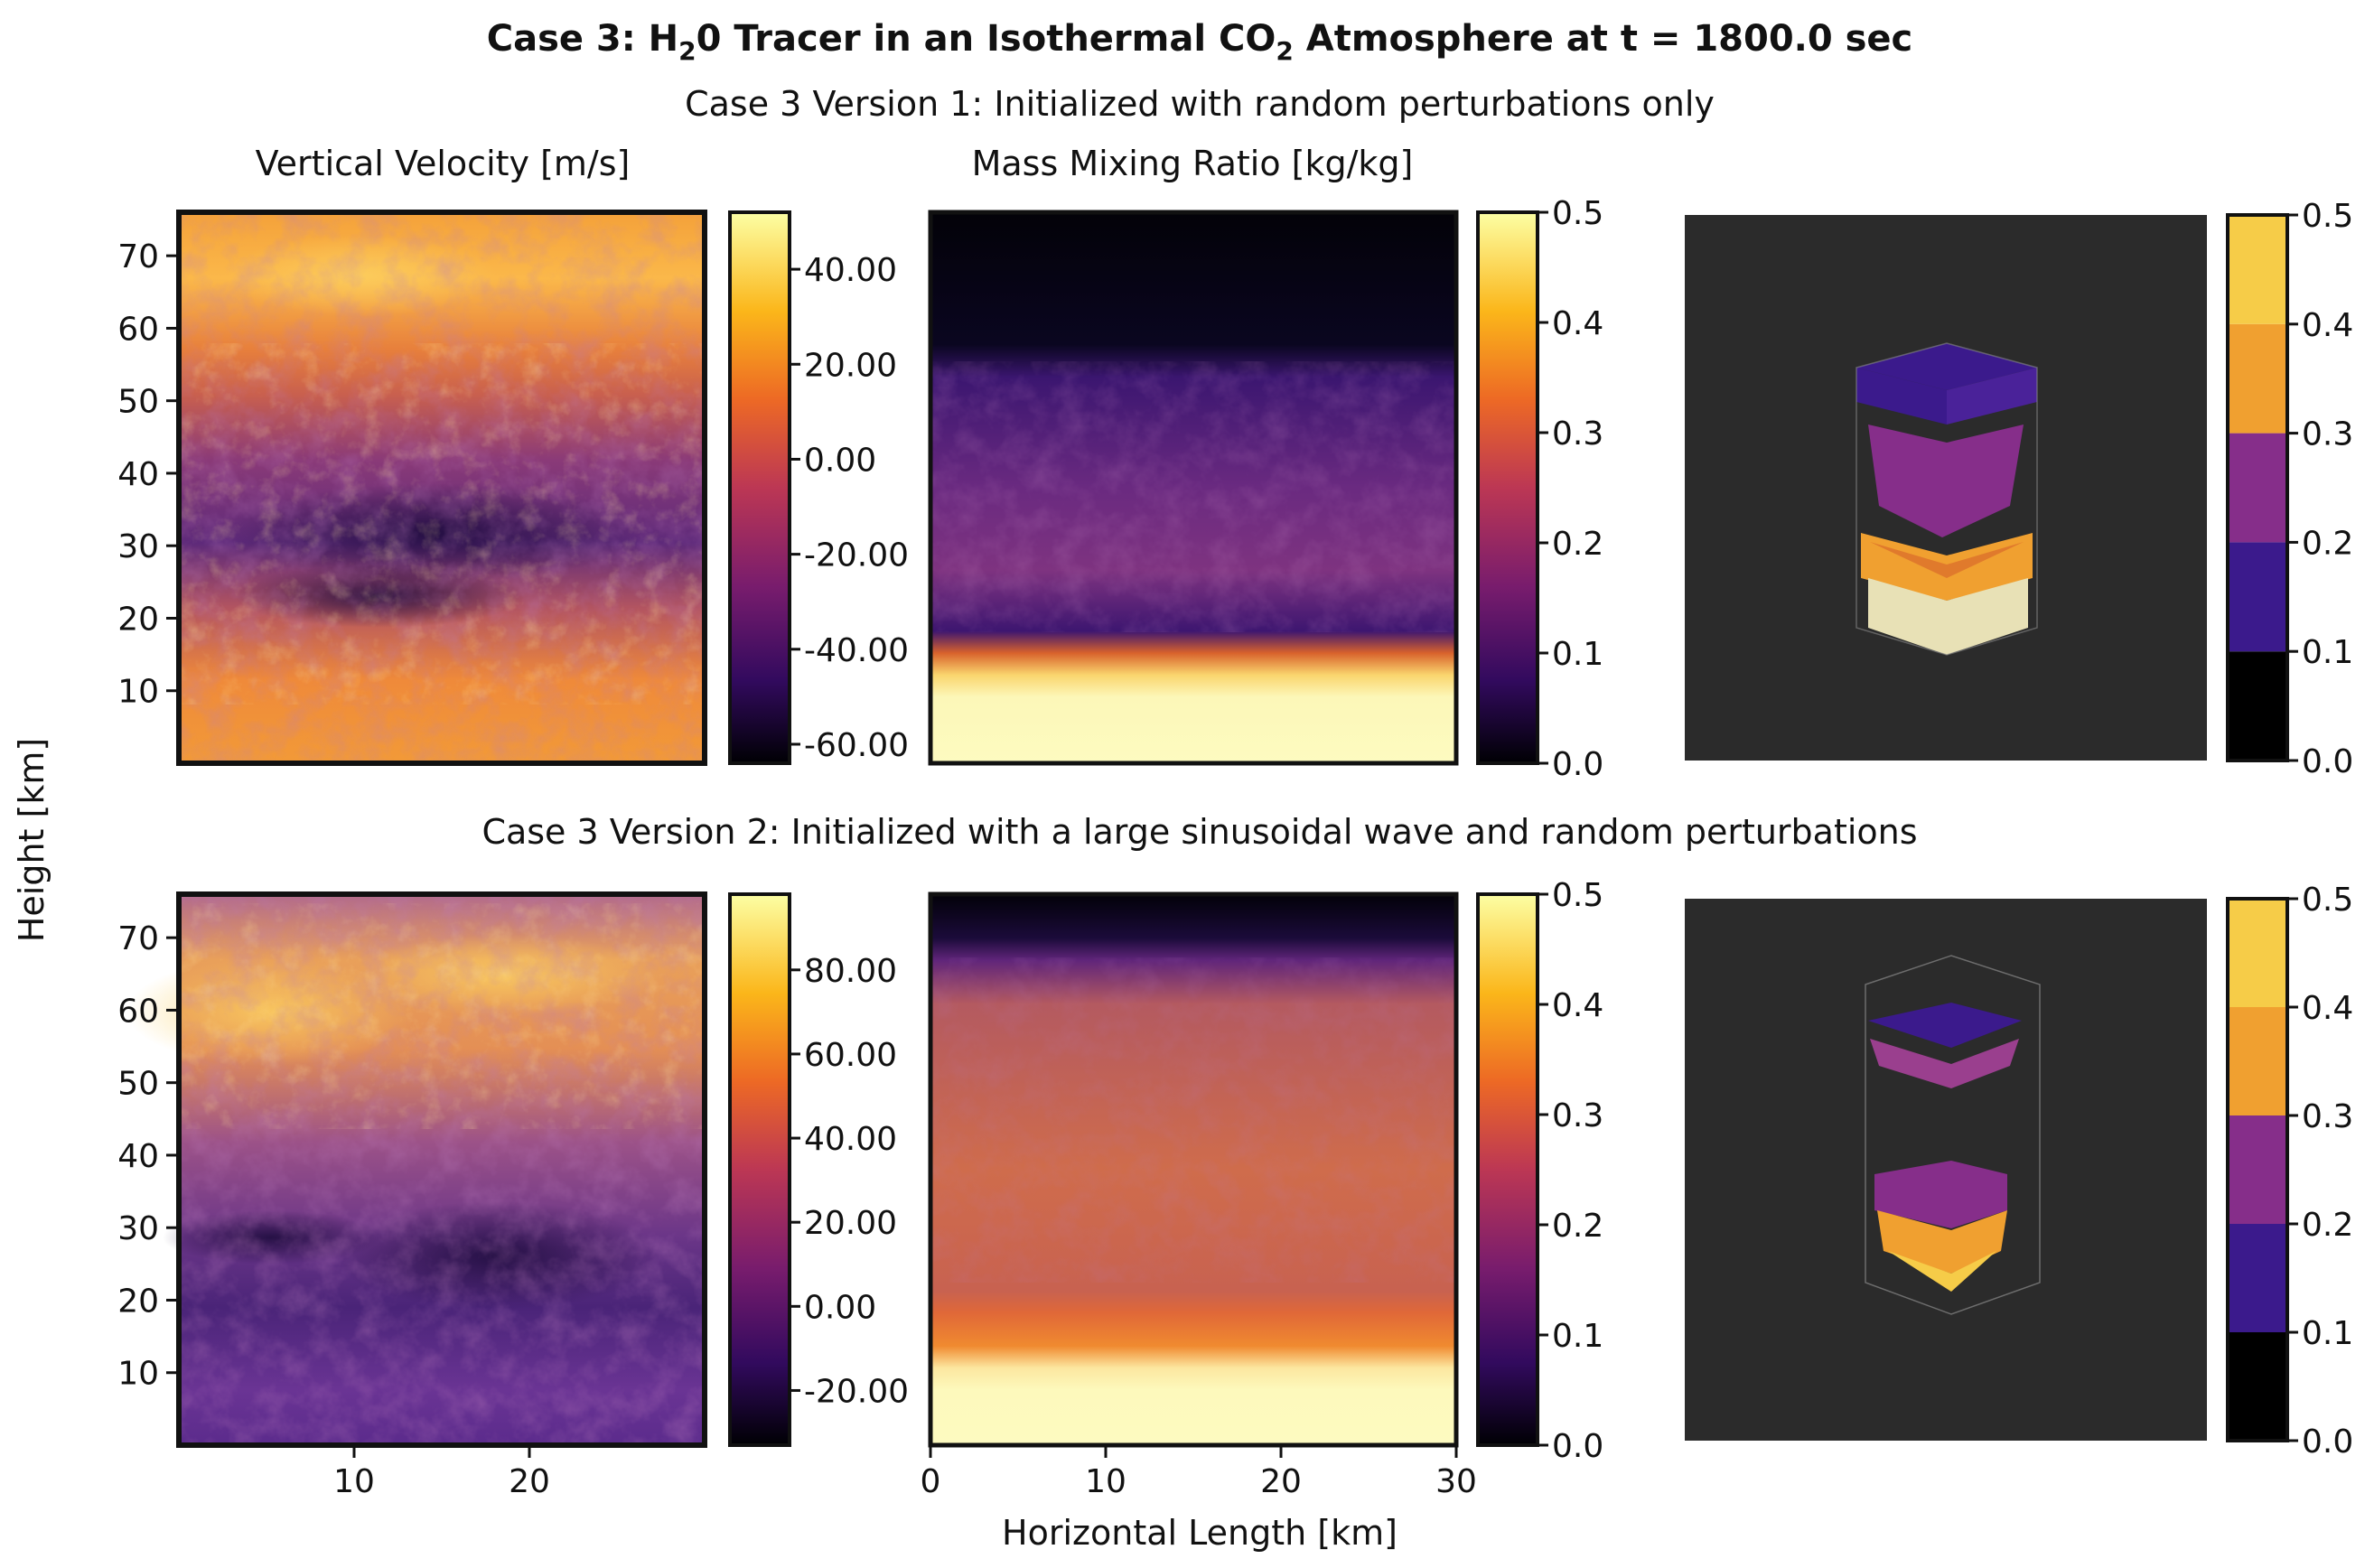  Describe the element at coordinates (1199, 1473) in the screenshot. I see `v2-mixing-xticks: 0 10 20 30` at that location.